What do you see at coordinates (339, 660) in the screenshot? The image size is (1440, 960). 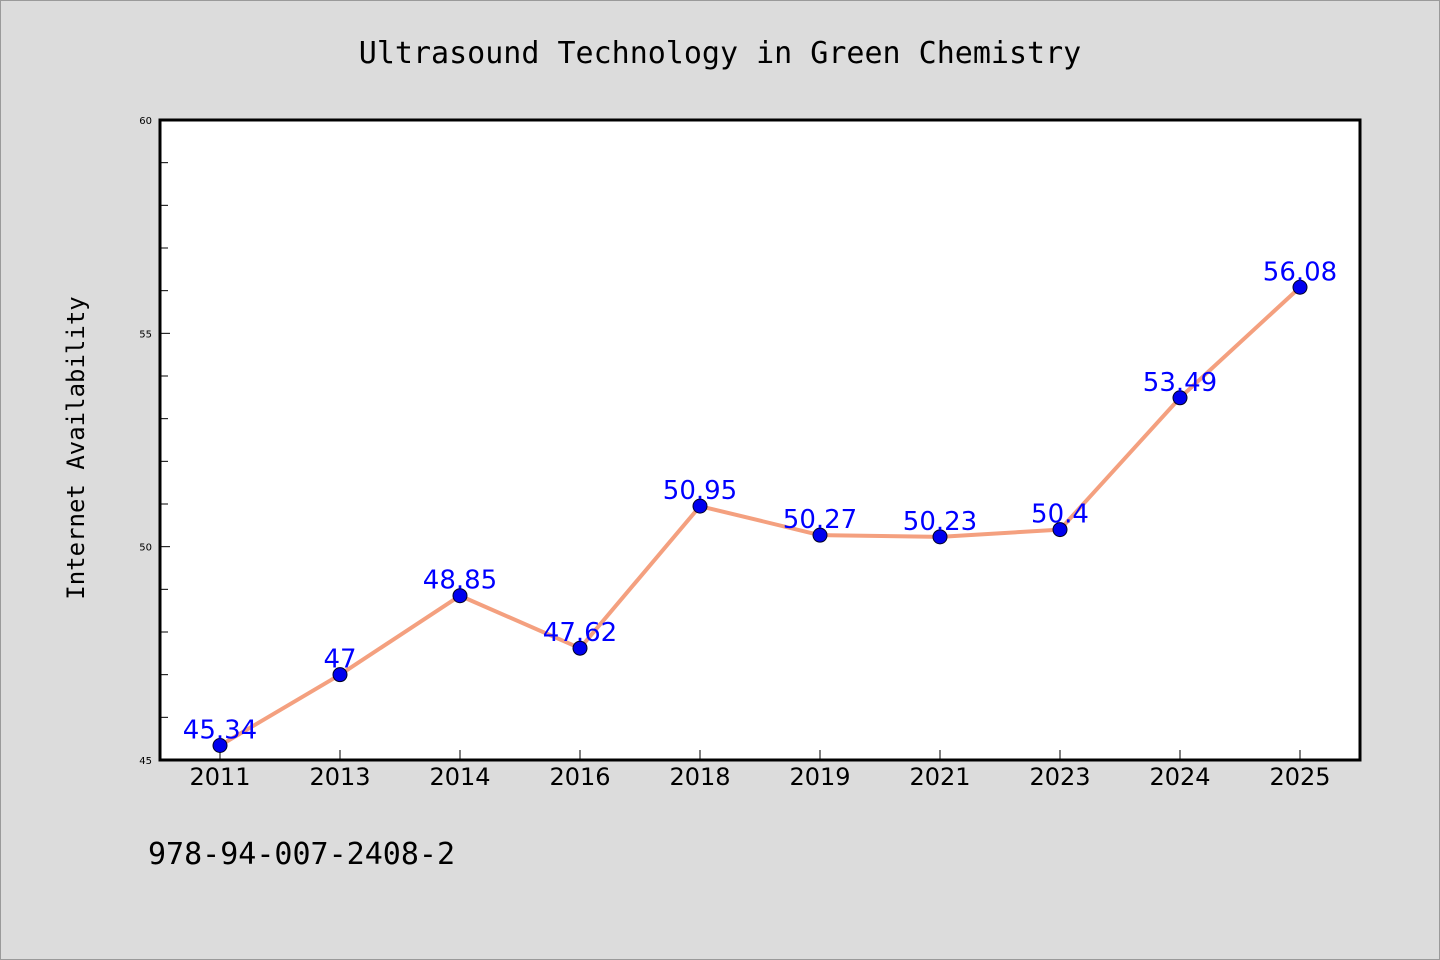 I see `data-label: 47` at bounding box center [339, 660].